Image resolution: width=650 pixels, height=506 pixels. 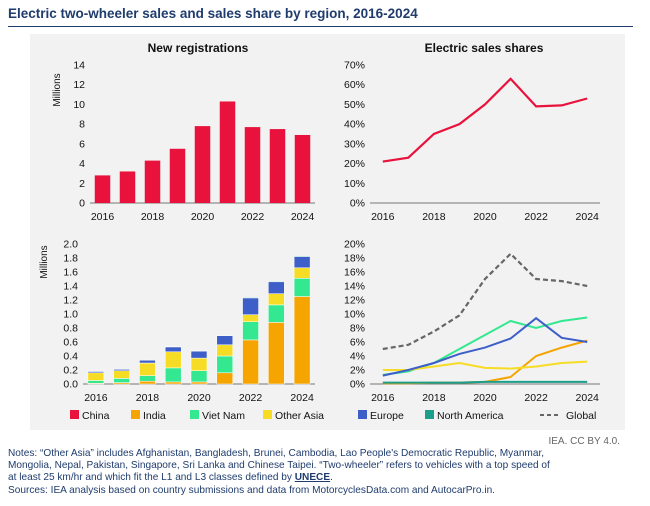 What do you see at coordinates (82, 184) in the screenshot?
I see `new-registrations-ytick-label: 2` at bounding box center [82, 184].